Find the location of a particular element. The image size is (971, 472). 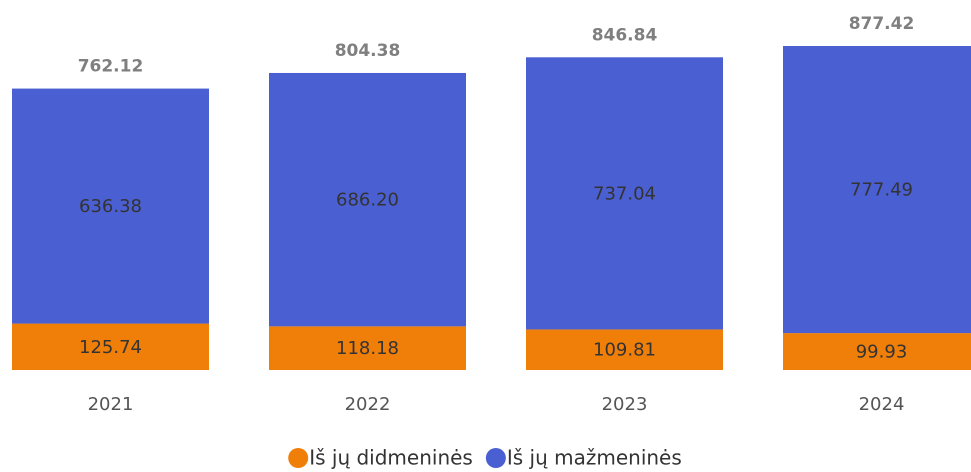

x-tick-label: 2023 is located at coordinates (625, 404).